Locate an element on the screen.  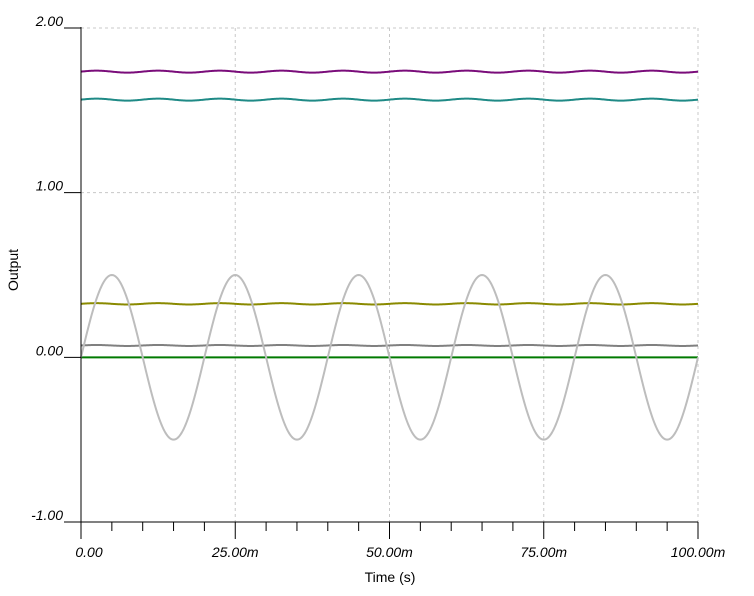
y-tick-label: -1.00 is located at coordinates (47, 515).